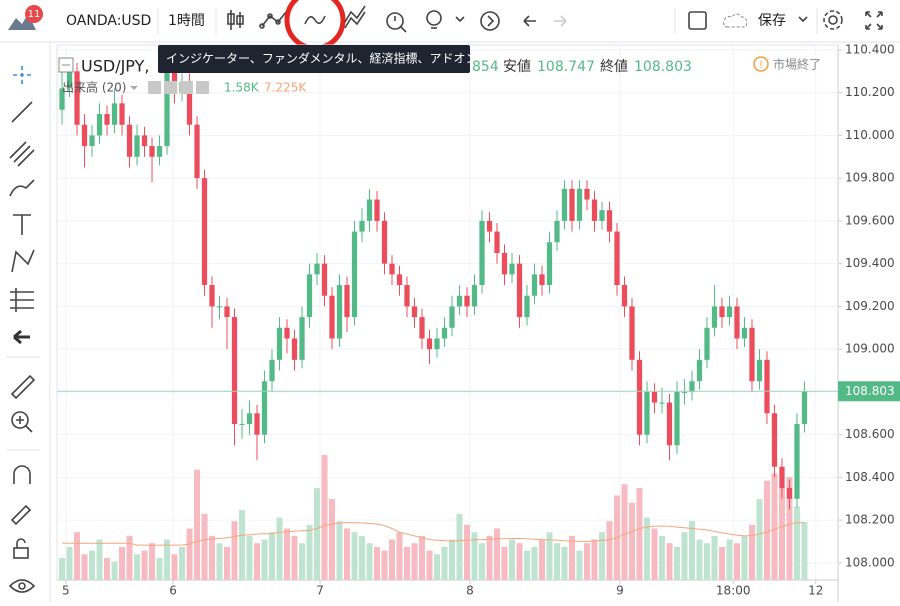  What do you see at coordinates (697, 20) in the screenshot?
I see `layout-button` at bounding box center [697, 20].